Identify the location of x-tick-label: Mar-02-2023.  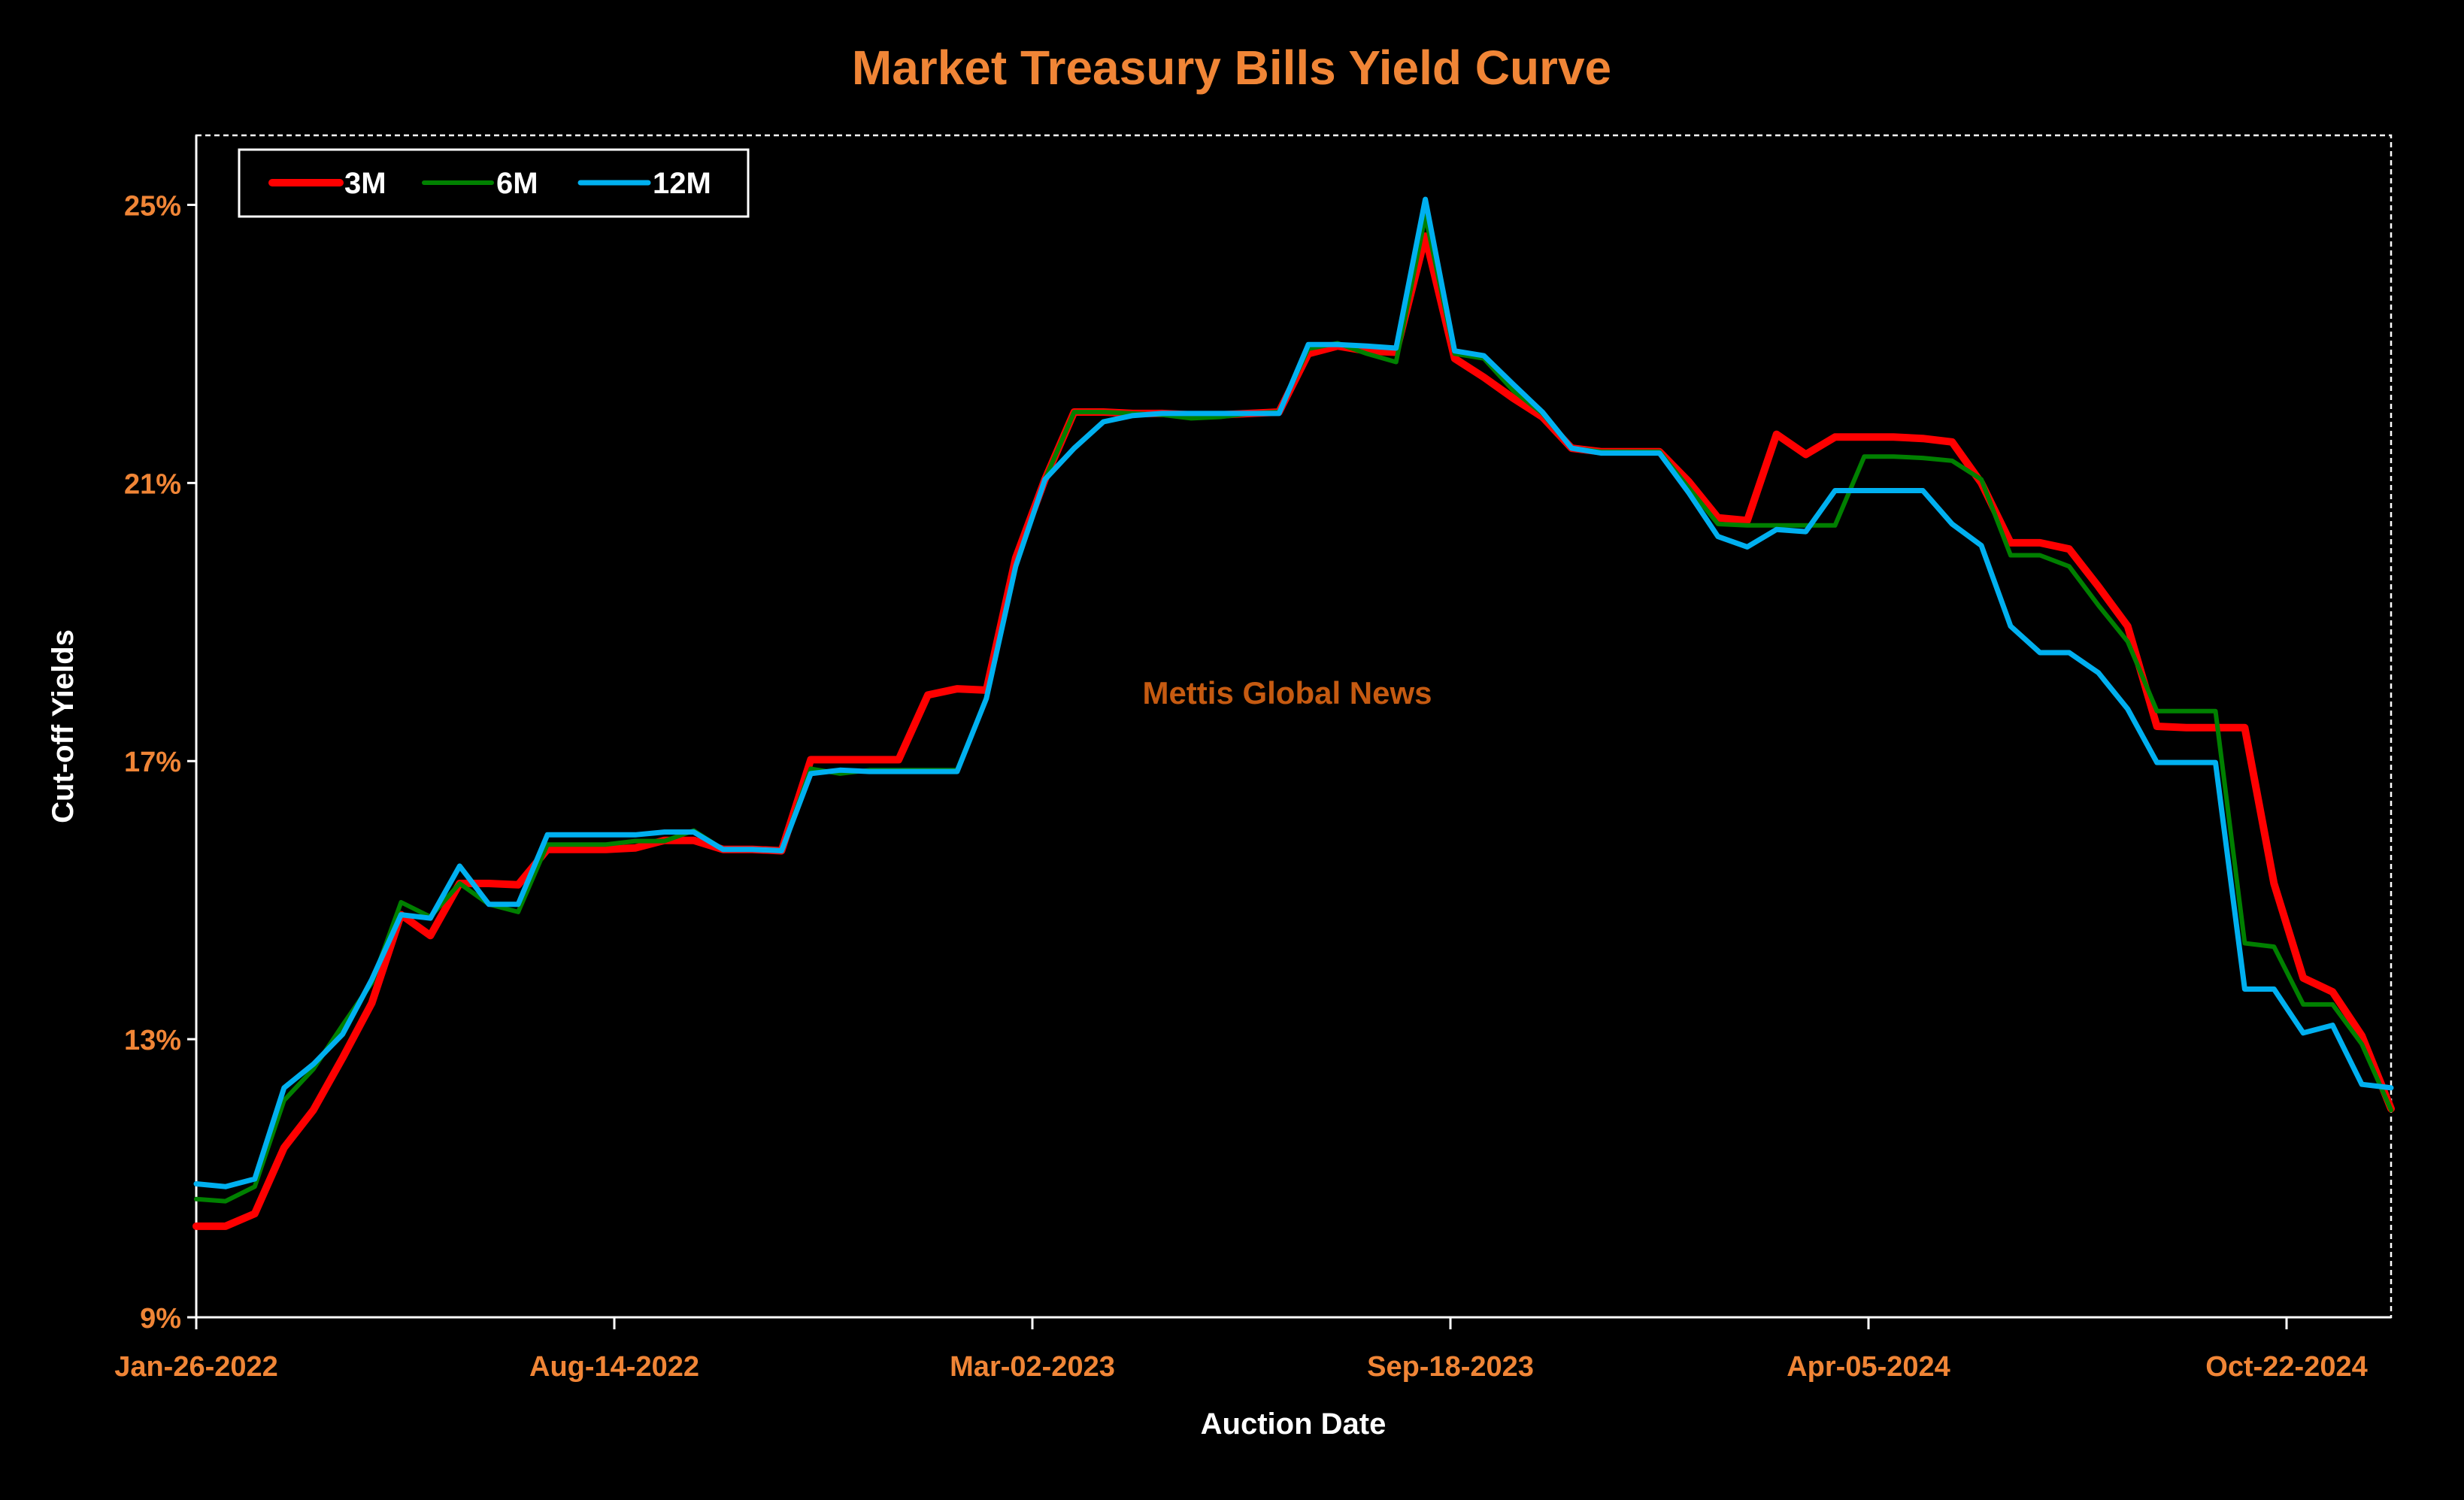
(1032, 1367).